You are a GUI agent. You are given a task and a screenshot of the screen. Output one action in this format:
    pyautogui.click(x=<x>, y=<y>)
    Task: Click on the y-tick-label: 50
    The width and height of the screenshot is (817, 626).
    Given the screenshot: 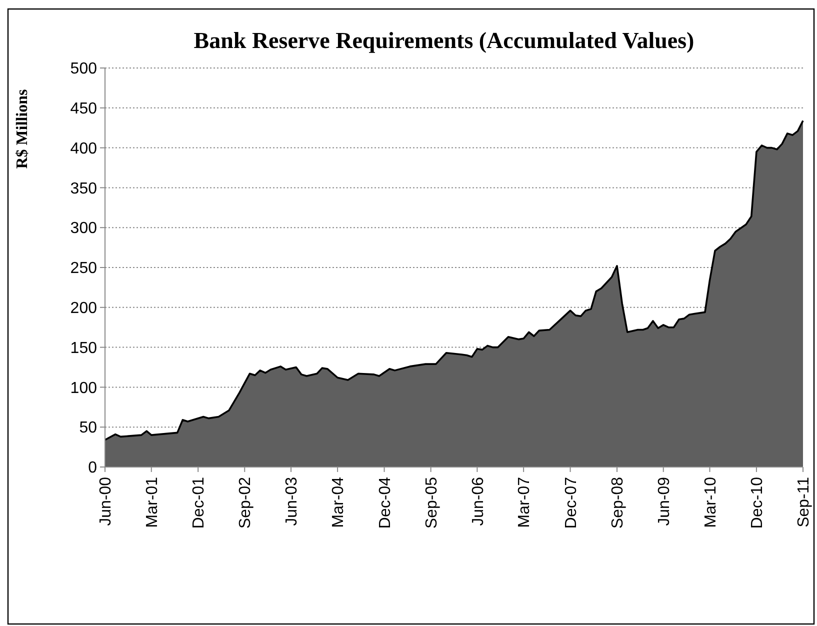 What is the action you would take?
    pyautogui.click(x=88, y=428)
    